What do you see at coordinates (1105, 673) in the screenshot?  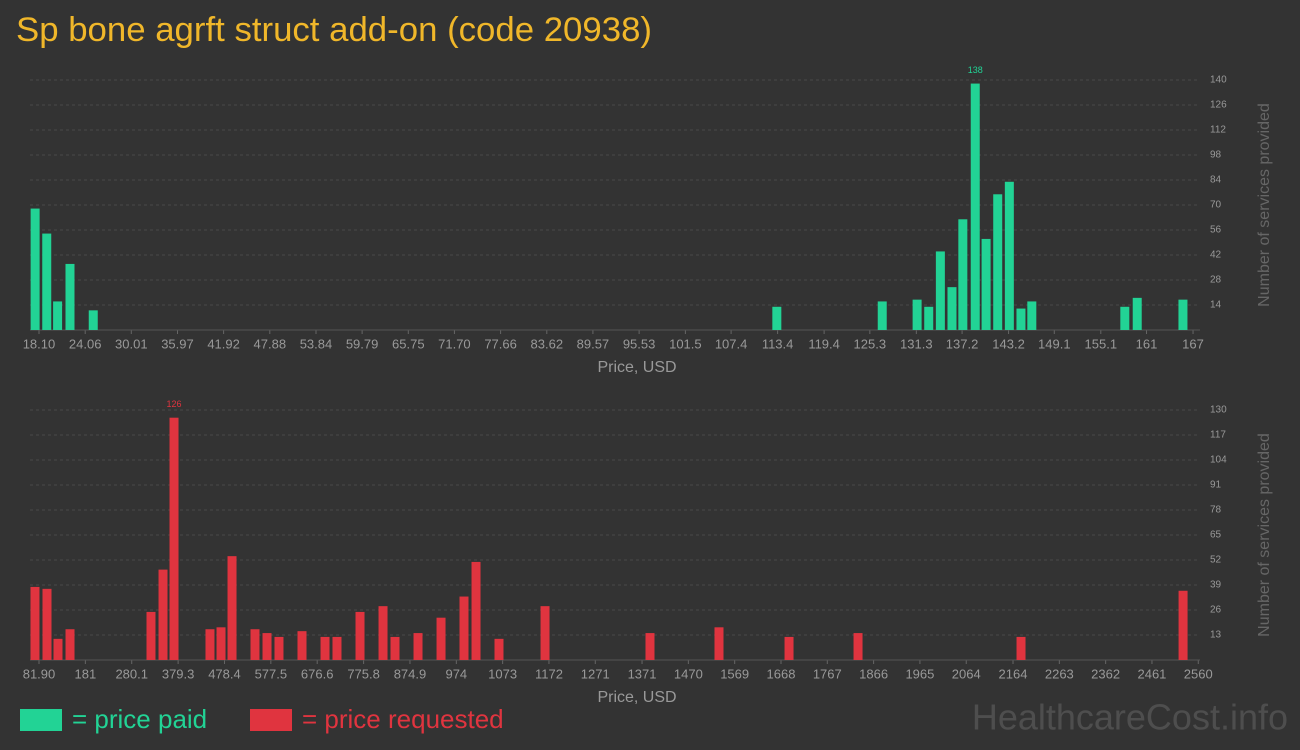 I see `x-tick-label: 2362` at bounding box center [1105, 673].